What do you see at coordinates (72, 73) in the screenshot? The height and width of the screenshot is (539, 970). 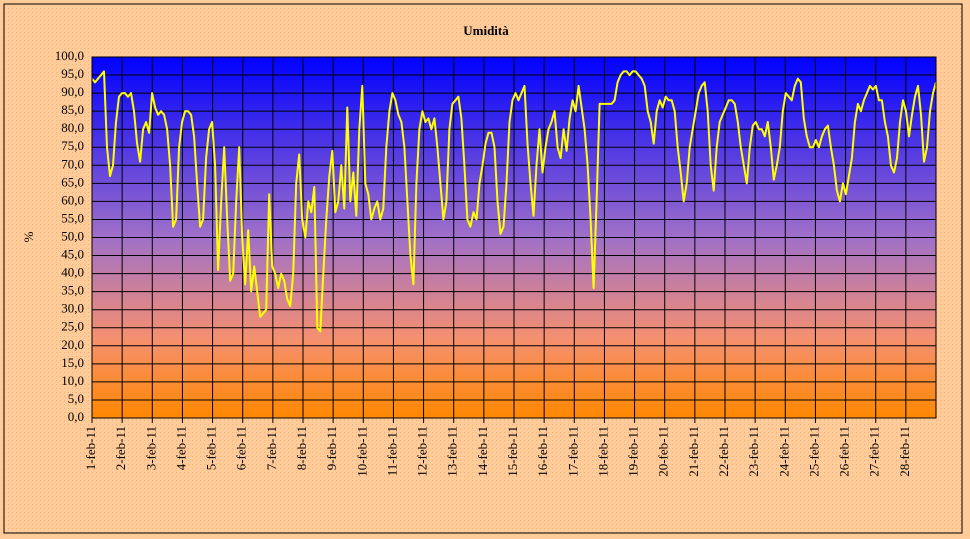 I see `y-tick-label: 95,0` at bounding box center [72, 73].